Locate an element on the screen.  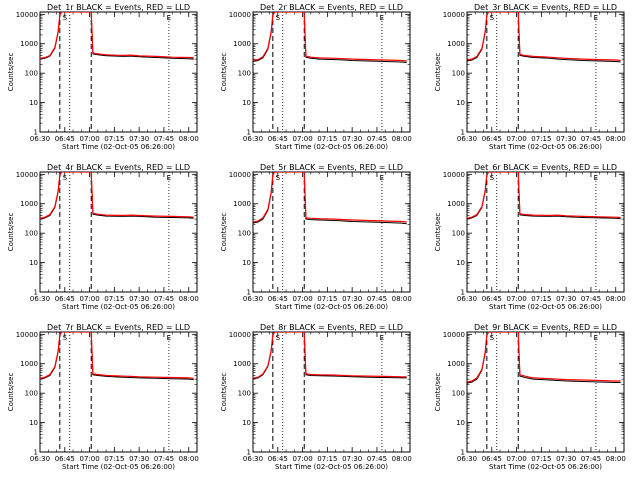
panel-title: Det_4r BLACK = Events, RED = LLD is located at coordinates (118, 167).